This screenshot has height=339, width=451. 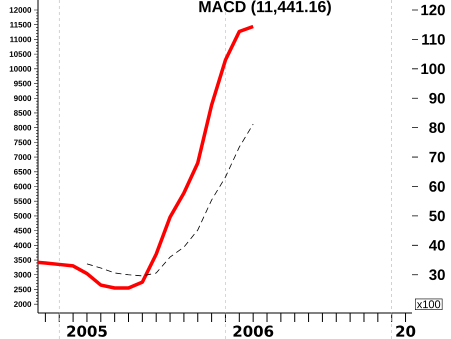 What do you see at coordinates (406, 331) in the screenshot?
I see `x-tick-label: 20` at bounding box center [406, 331].